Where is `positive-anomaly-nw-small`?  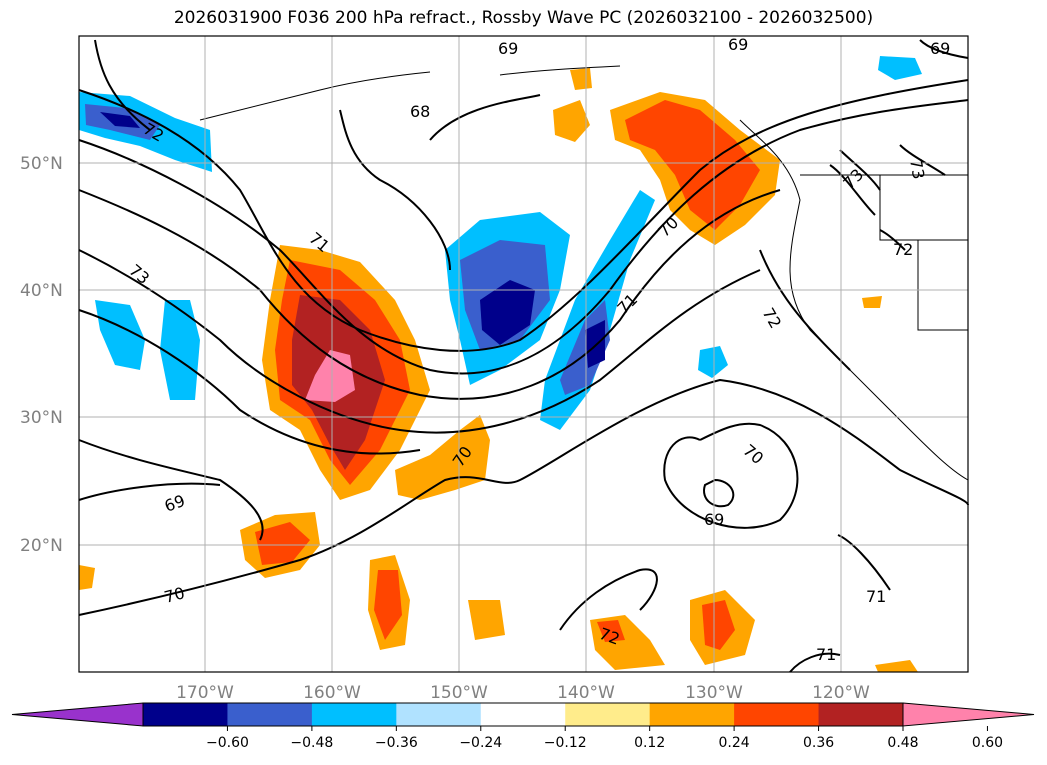
positive-anomaly-nw-small is located at coordinates (581, 79).